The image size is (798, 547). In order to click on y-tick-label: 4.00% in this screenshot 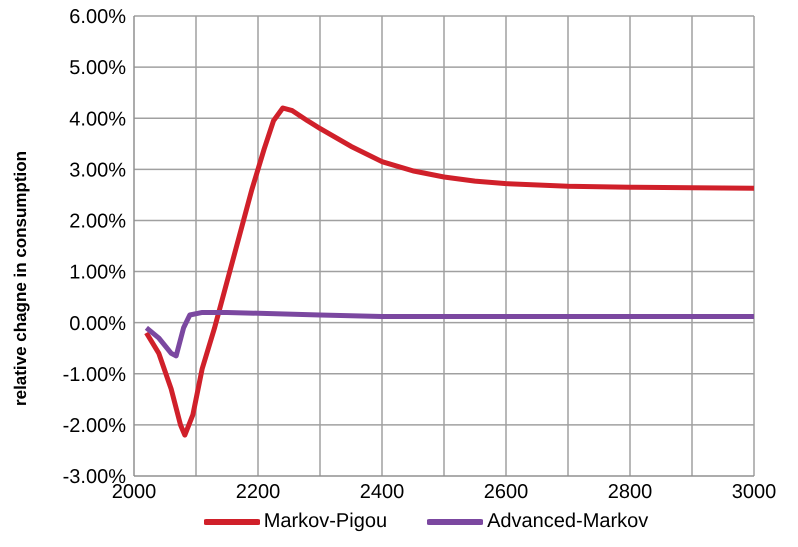, I will do `click(97, 119)`.